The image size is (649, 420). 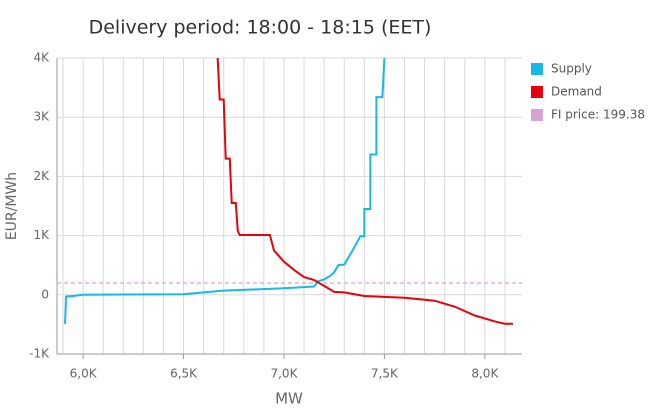 What do you see at coordinates (39, 354) in the screenshot?
I see `y-tick-label: -1K` at bounding box center [39, 354].